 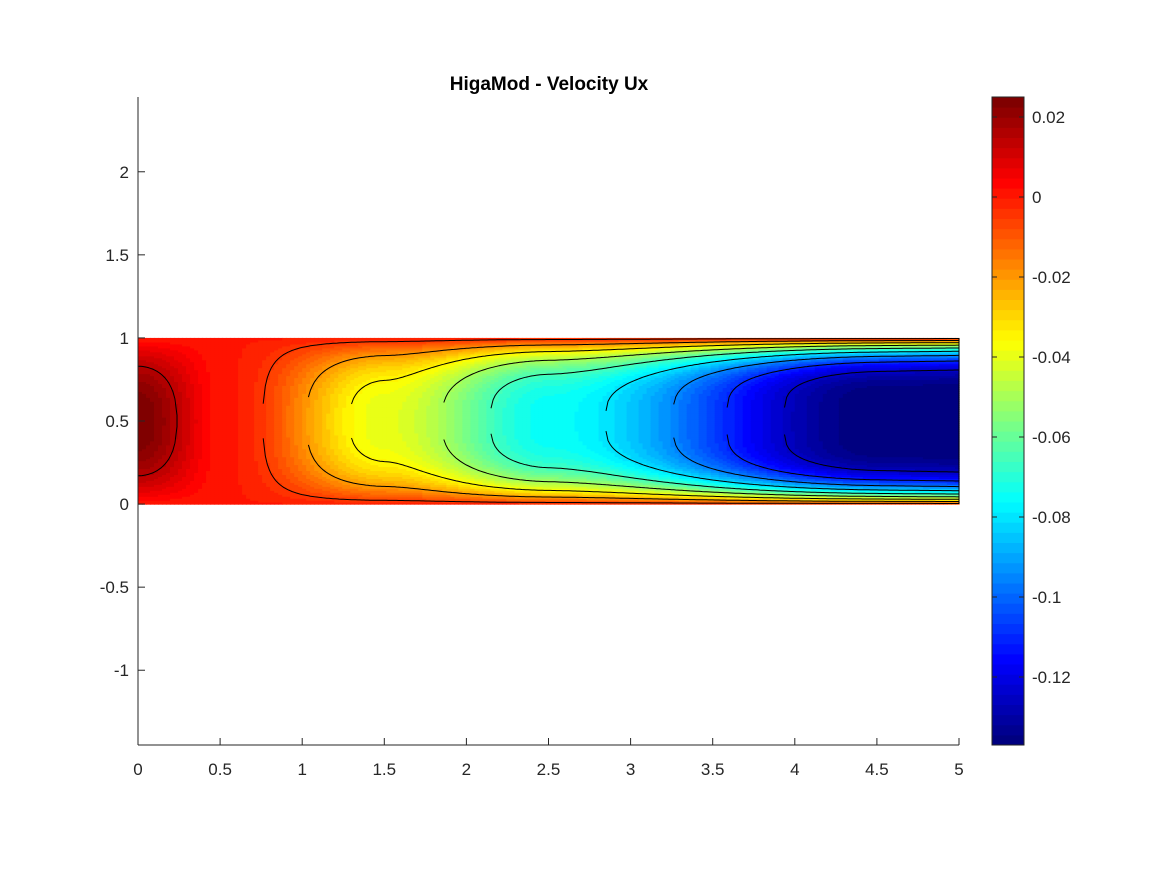 What do you see at coordinates (1048, 117) in the screenshot?
I see `colorbar-tick-label: 0.02` at bounding box center [1048, 117].